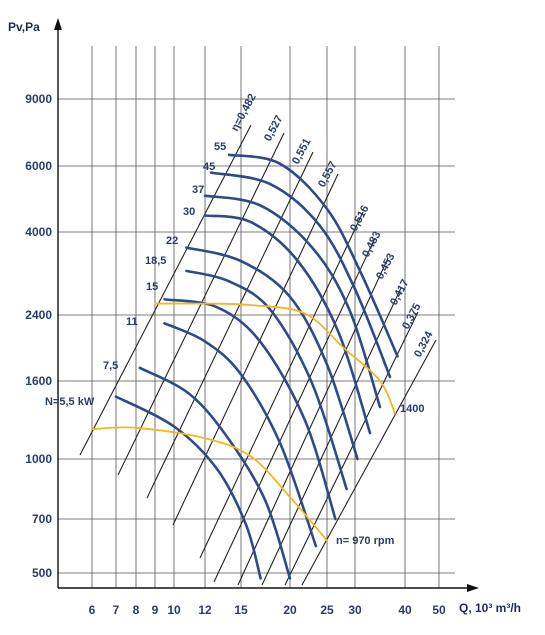  What do you see at coordinates (302, 151) in the screenshot?
I see `efficiency-label: 0,551` at bounding box center [302, 151].